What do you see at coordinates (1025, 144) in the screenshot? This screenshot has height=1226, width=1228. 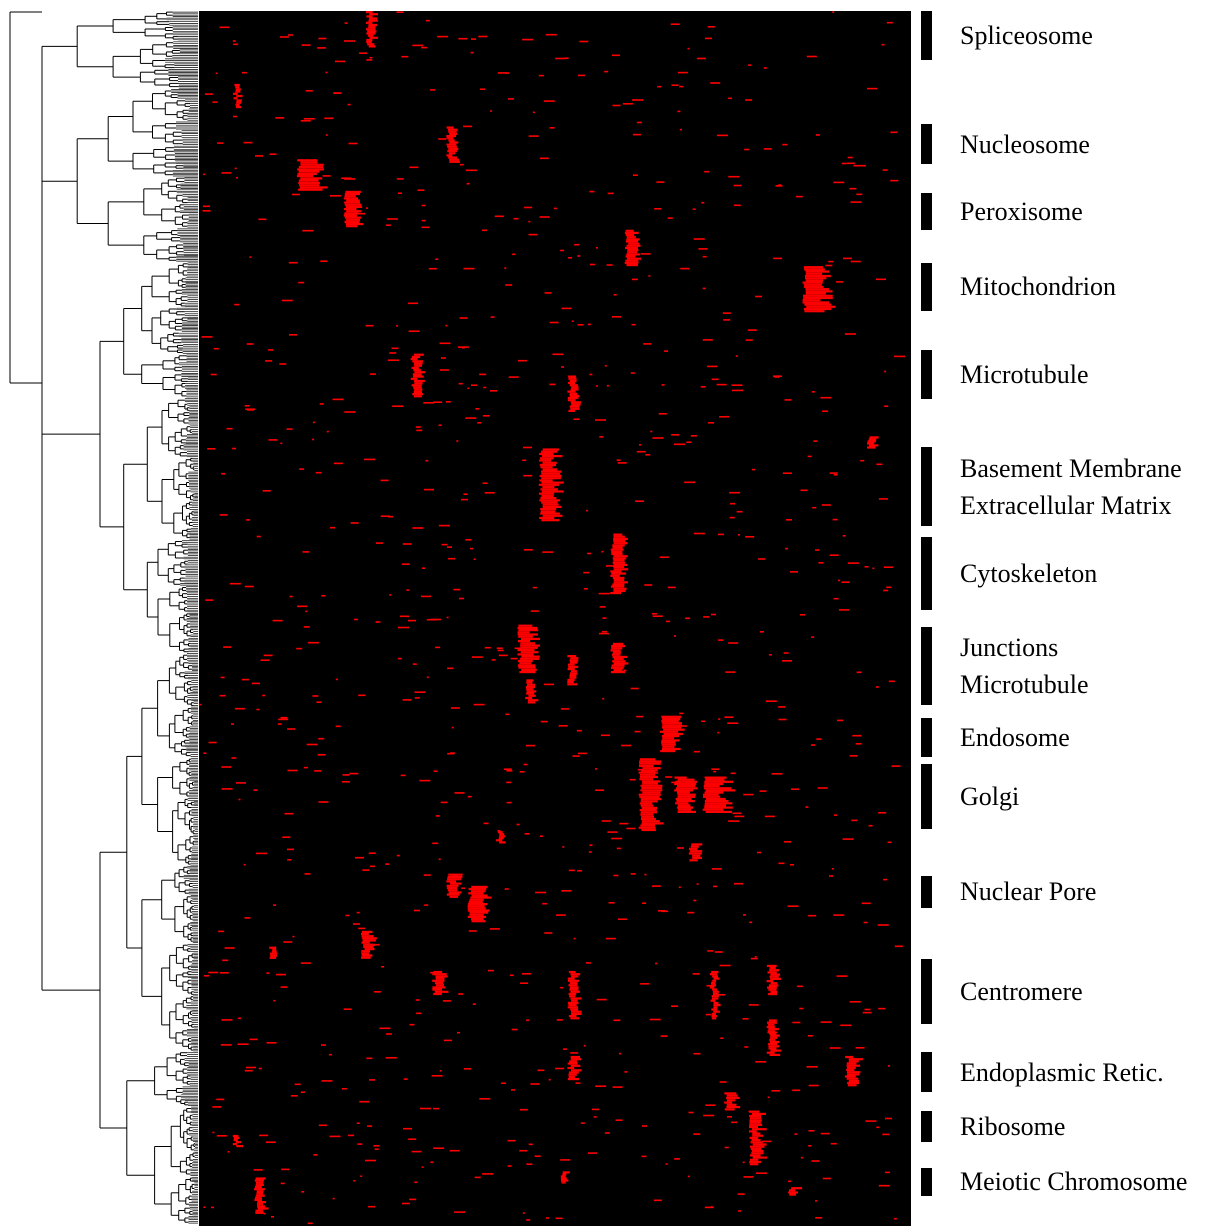 I see `cluster-label: Nucleosome` at bounding box center [1025, 144].